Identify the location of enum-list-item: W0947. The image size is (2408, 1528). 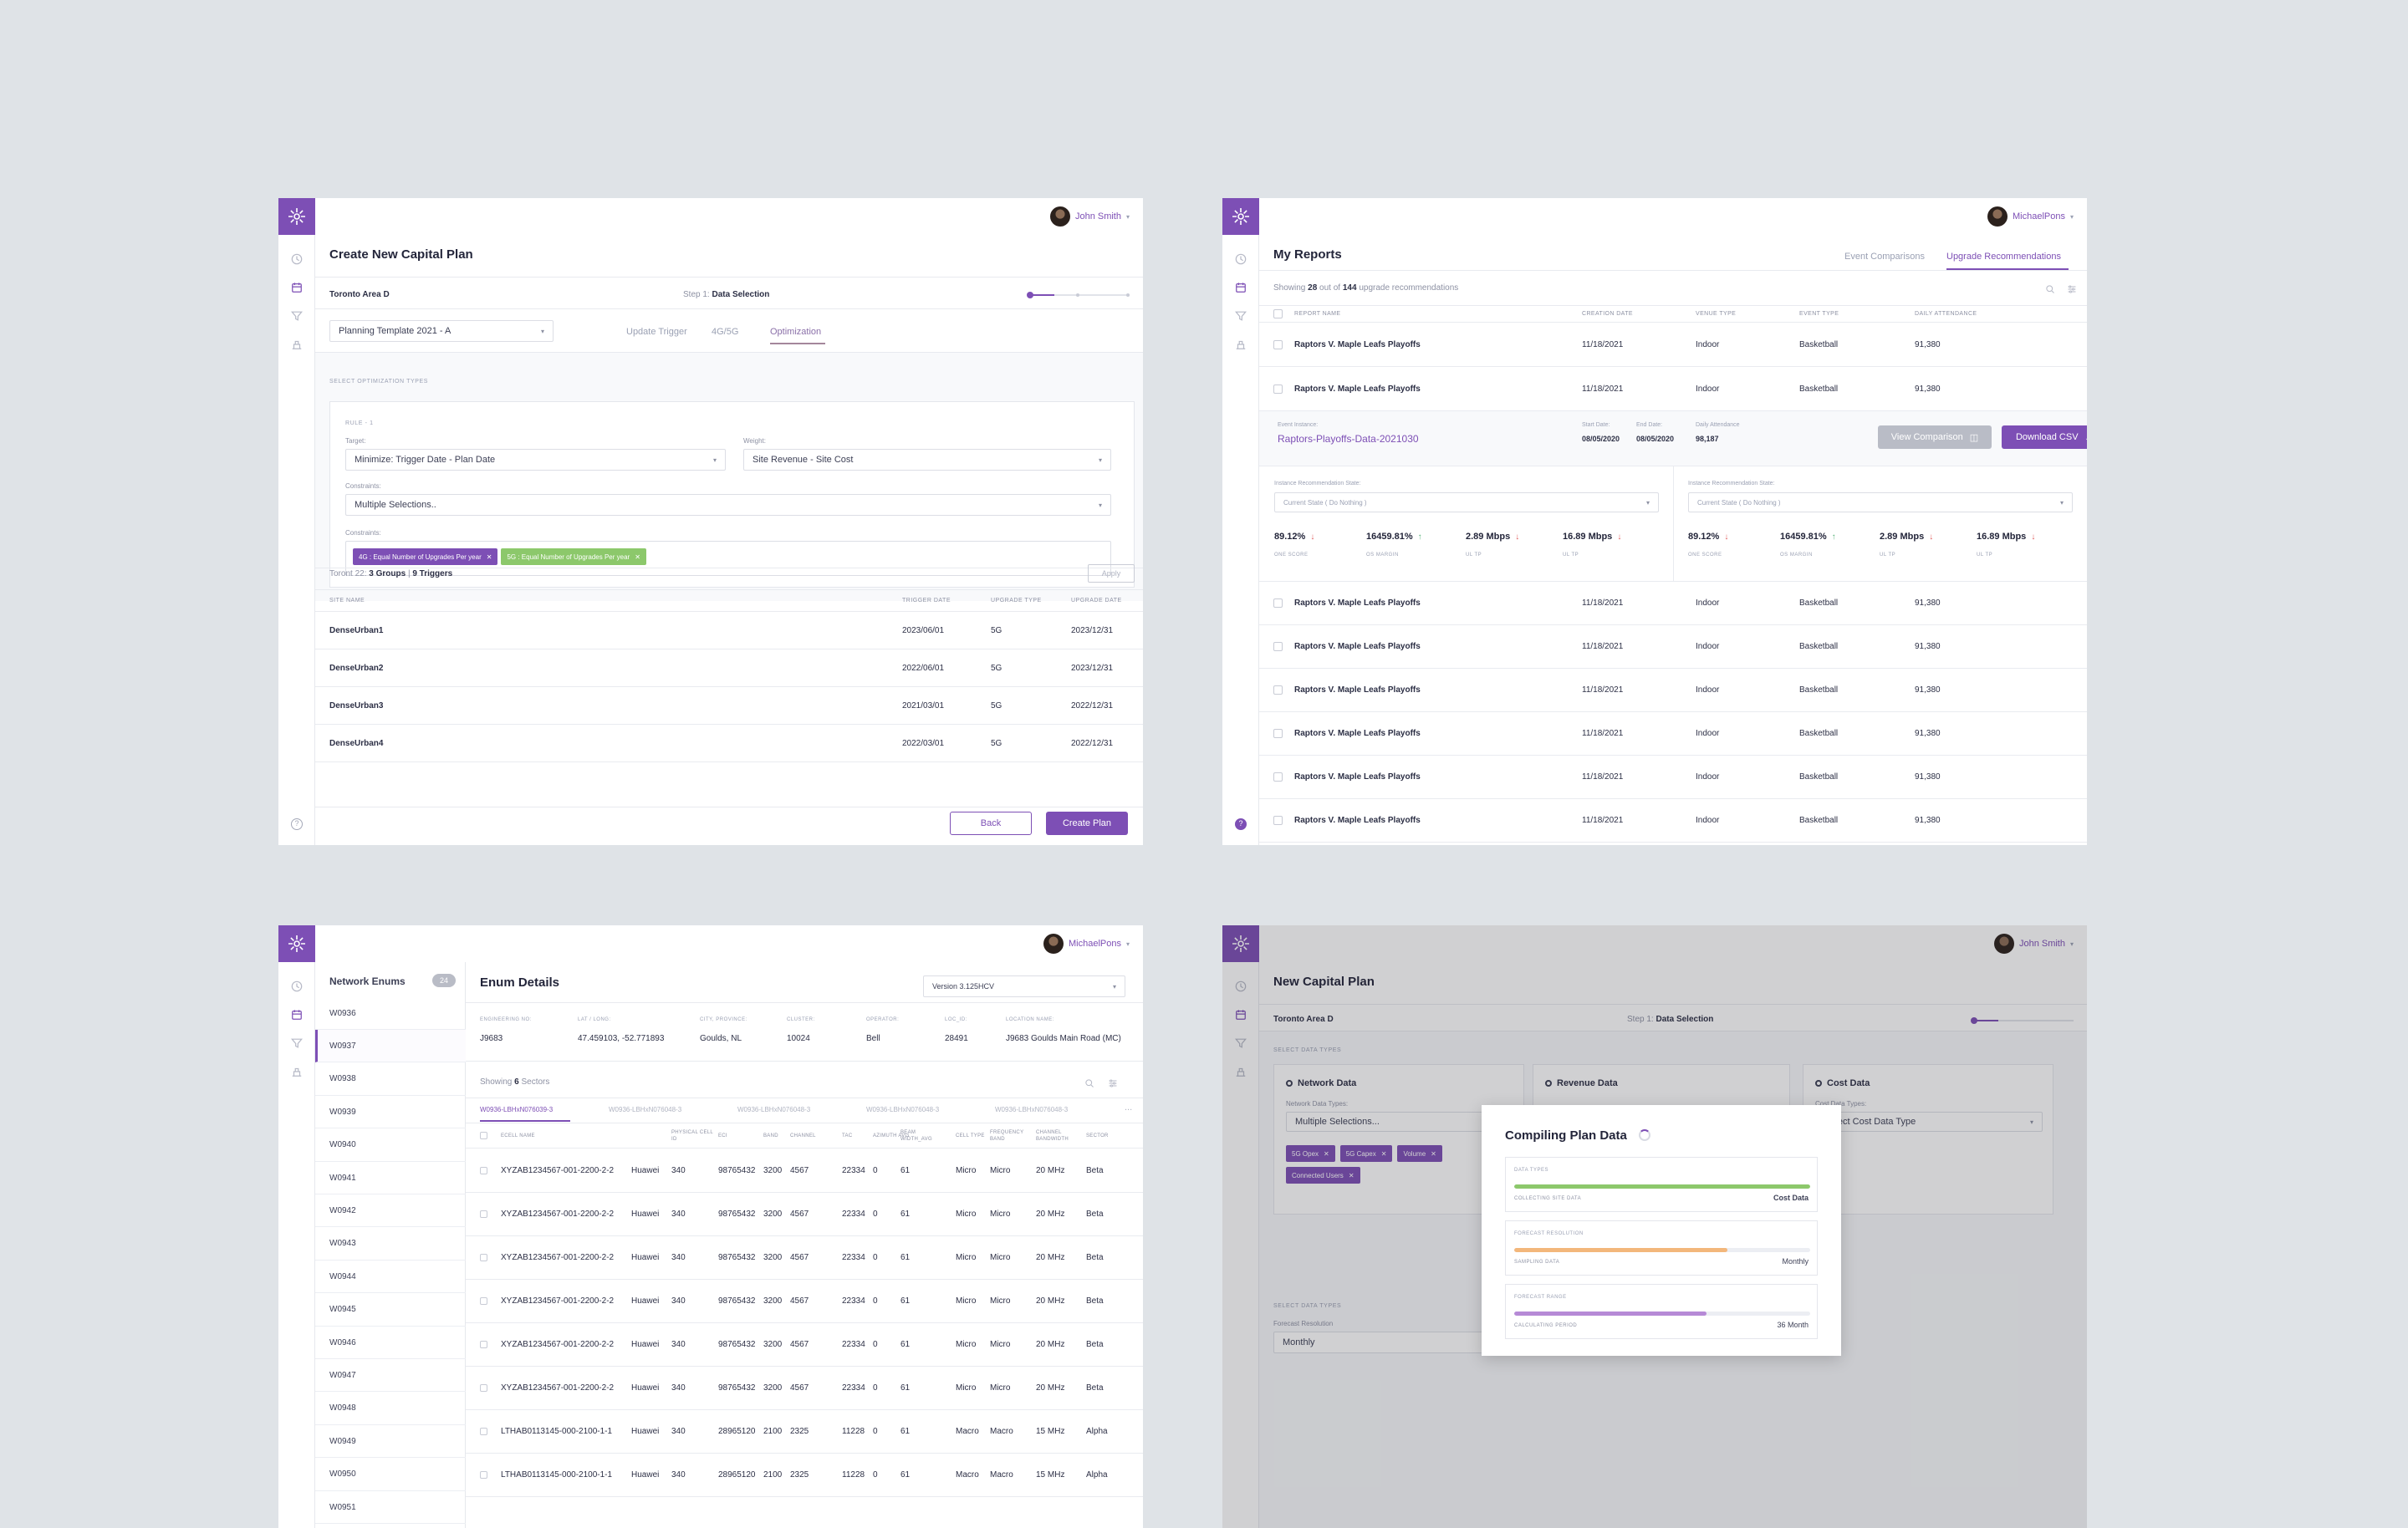
(391, 1376).